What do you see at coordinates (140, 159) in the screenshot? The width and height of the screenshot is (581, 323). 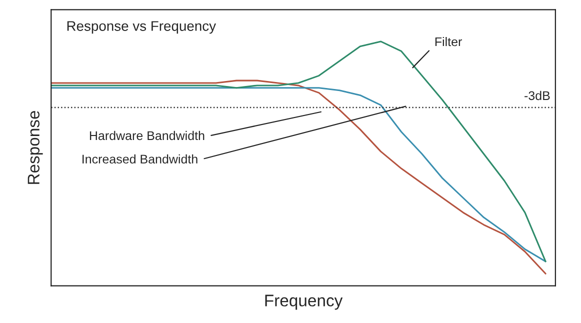 I see `annotation: Increased Bandwidth` at bounding box center [140, 159].